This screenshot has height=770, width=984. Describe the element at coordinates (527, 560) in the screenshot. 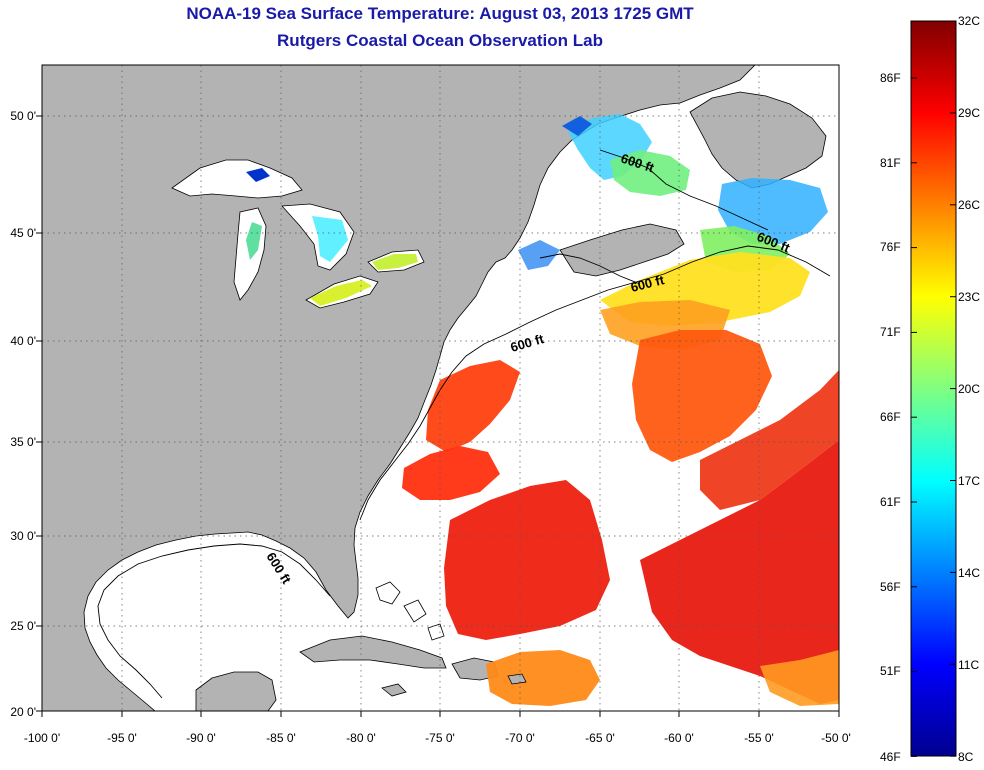

I see `sargasso-sst` at that location.